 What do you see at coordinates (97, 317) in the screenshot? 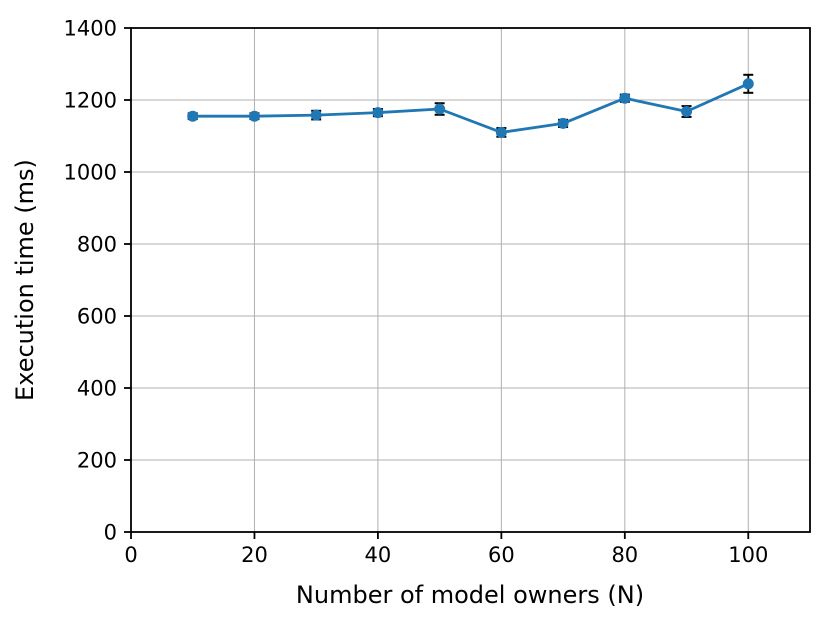
I see `y-tick-label: 600` at bounding box center [97, 317].